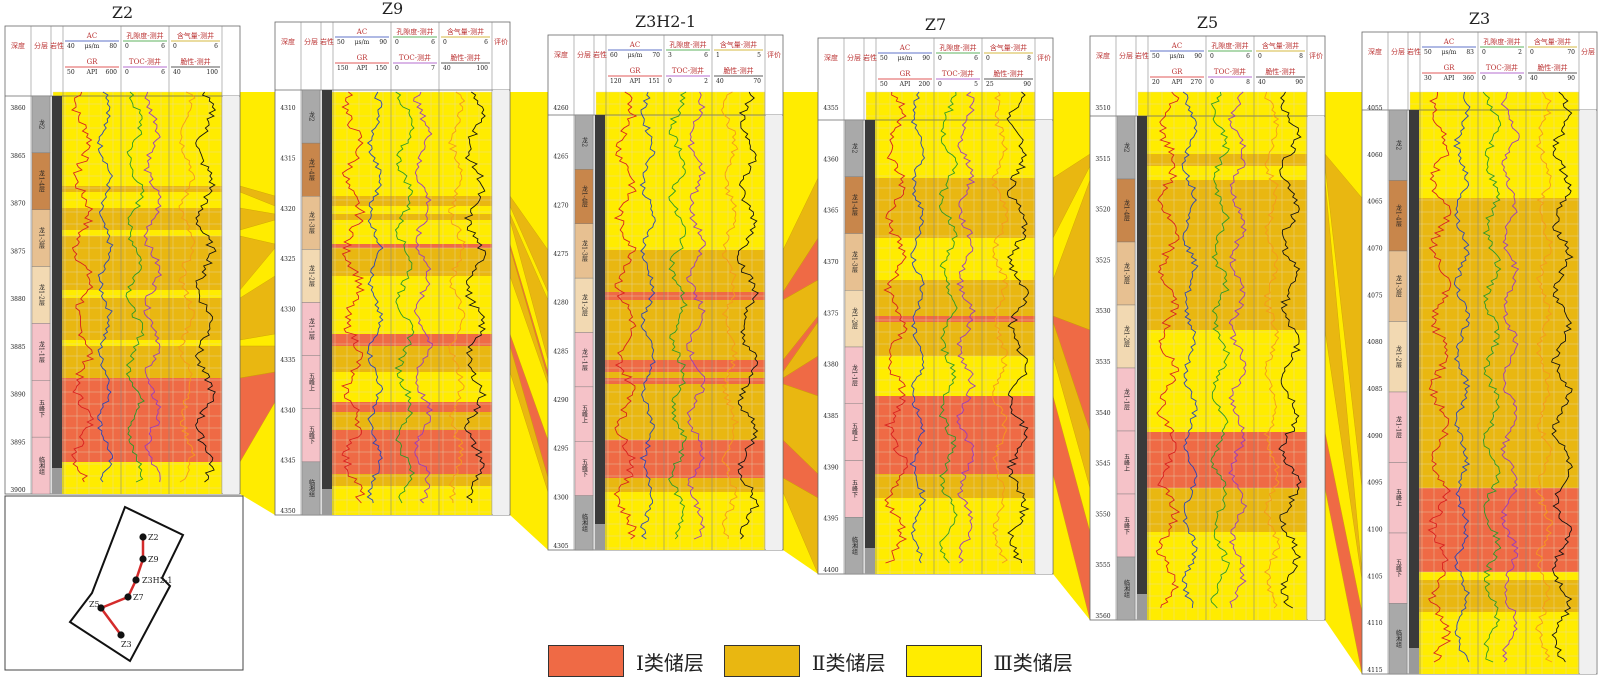 This screenshot has height=684, width=1600. Describe the element at coordinates (830, 108) in the screenshot. I see `depth-tick: 4355` at that location.